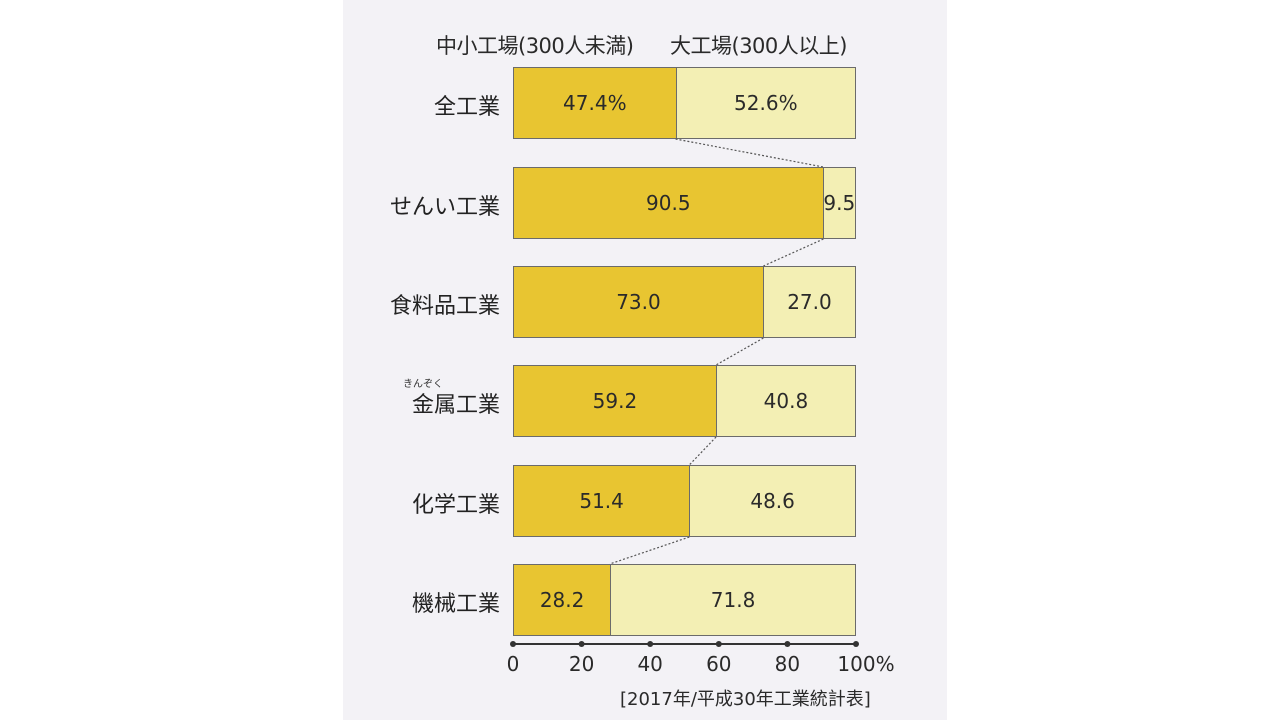 The image size is (1280, 720). I want to click on dotted-connectors, so click(716, 351).